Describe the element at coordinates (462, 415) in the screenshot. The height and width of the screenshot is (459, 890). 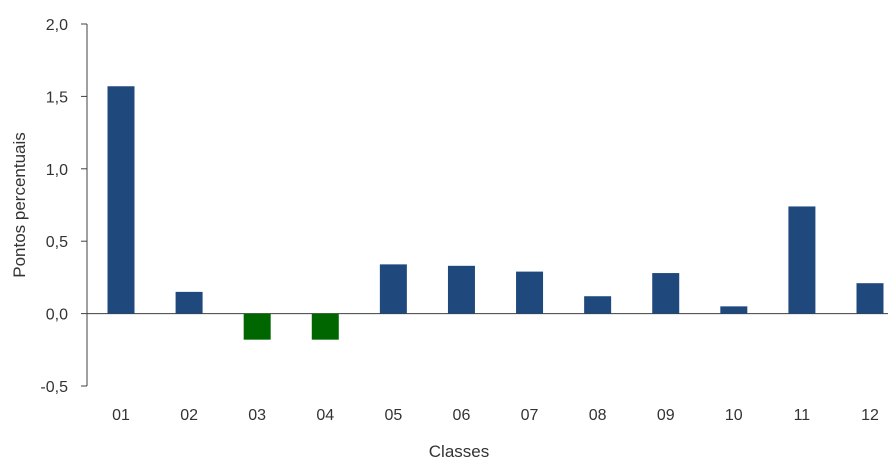
I see `x-tick-label: 06` at that location.